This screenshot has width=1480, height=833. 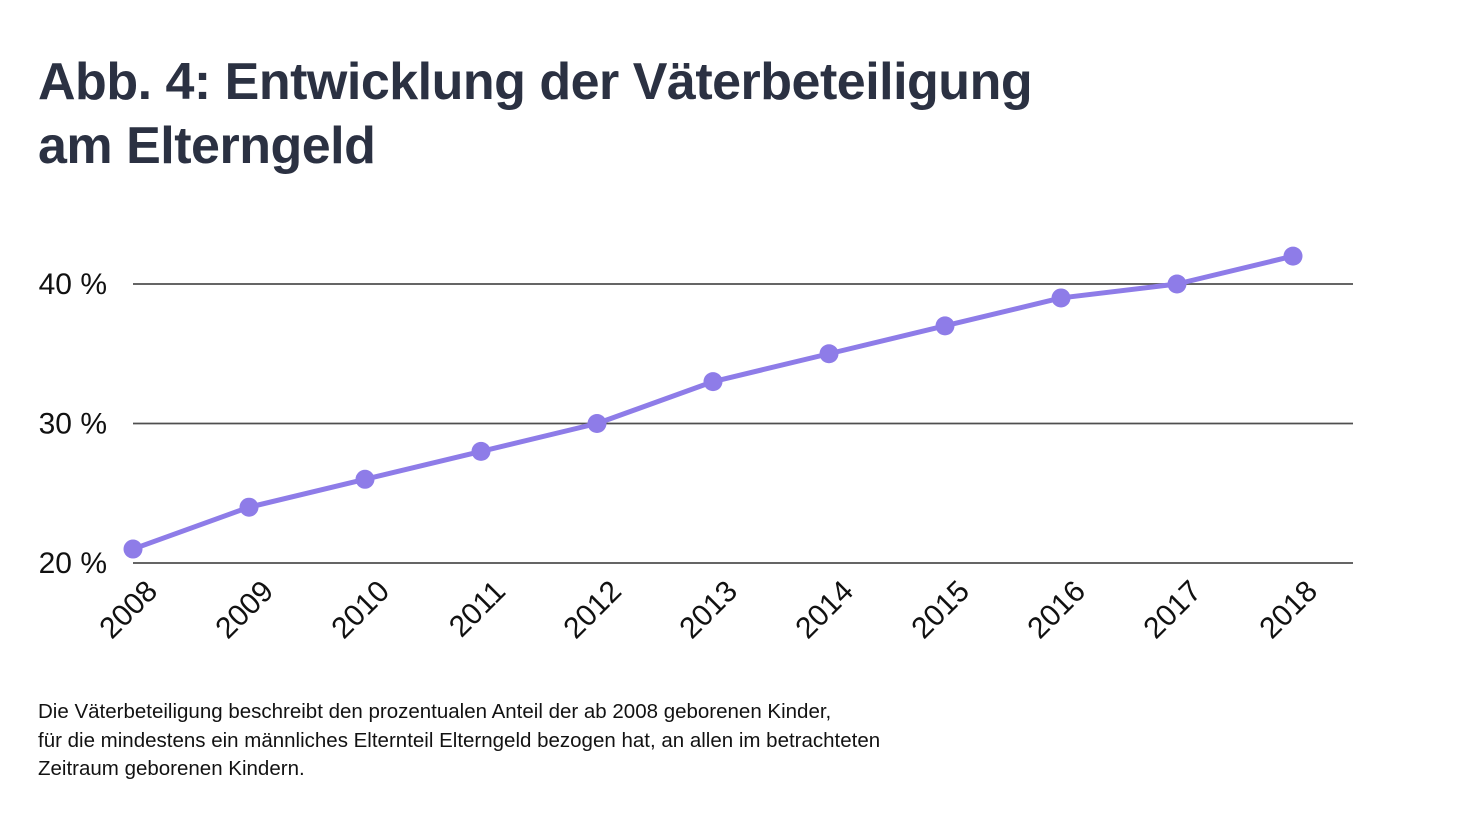 I want to click on x-tick-label-2011: 2011, so click(x=477, y=609).